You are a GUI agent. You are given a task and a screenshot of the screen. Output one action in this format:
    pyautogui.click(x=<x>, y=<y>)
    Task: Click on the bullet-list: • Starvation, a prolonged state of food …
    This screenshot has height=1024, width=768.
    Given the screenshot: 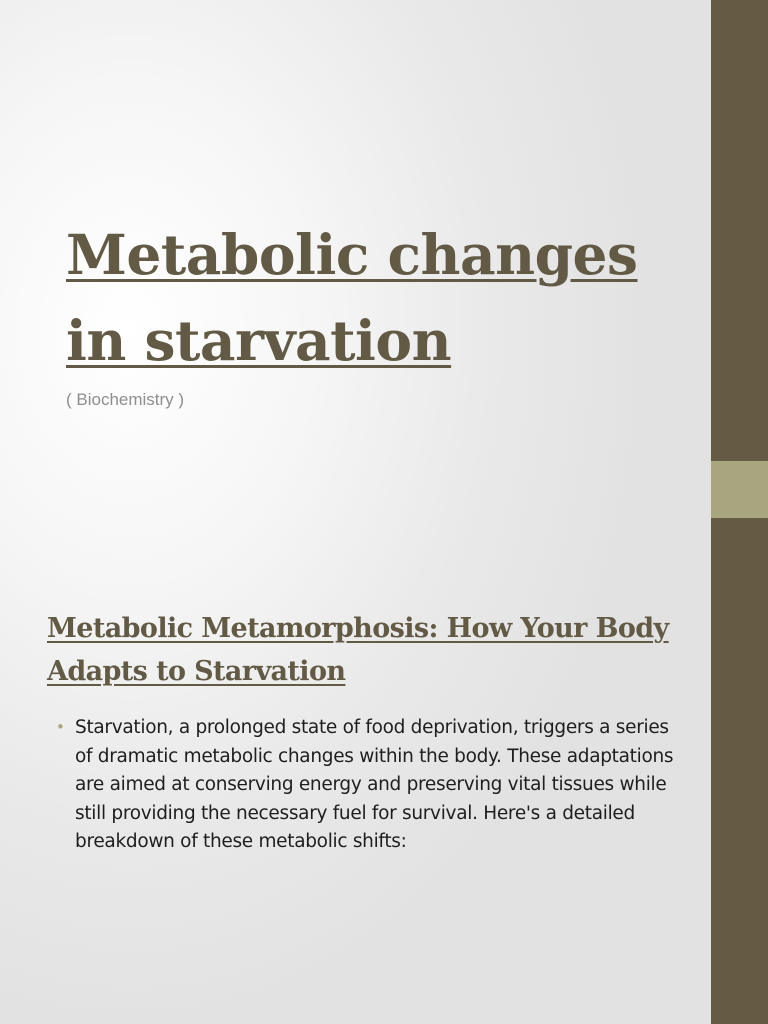 What is the action you would take?
    pyautogui.click(x=366, y=785)
    